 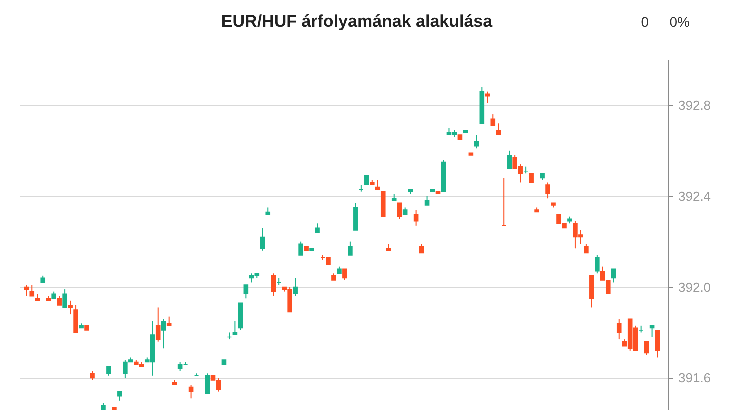 What do you see at coordinates (645, 22) in the screenshot?
I see `text: 0` at bounding box center [645, 22].